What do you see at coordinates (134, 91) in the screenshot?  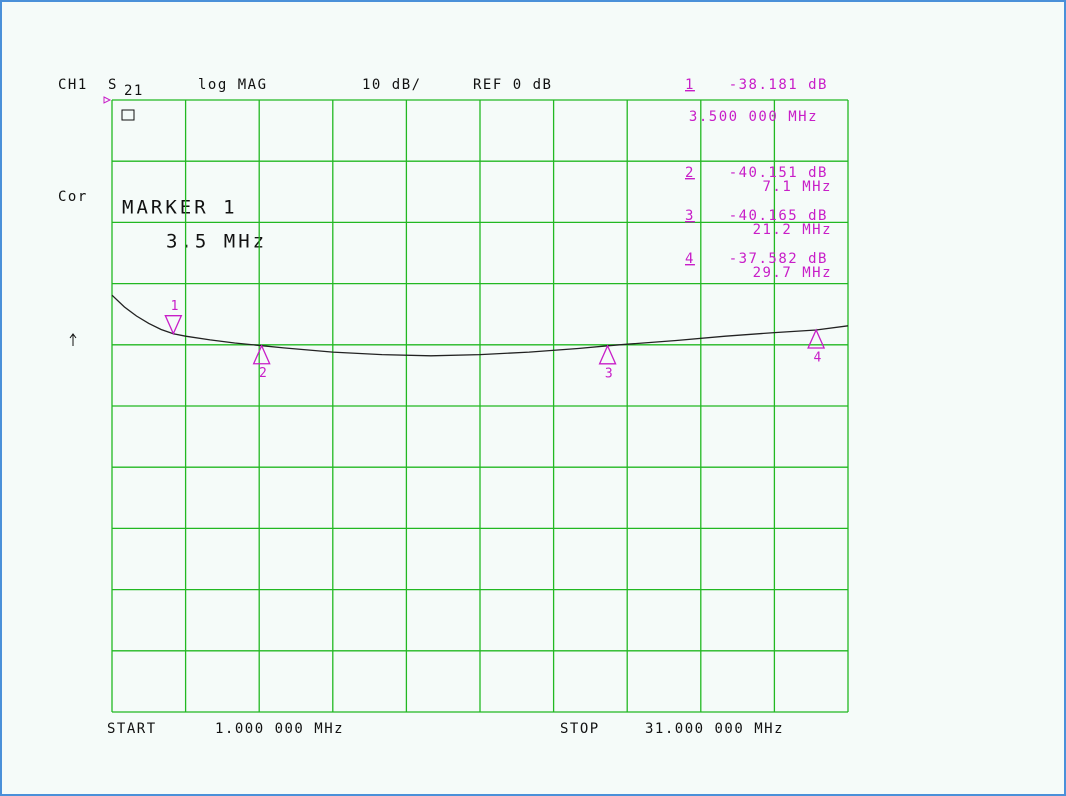 I see `parameter-sub: 21` at bounding box center [134, 91].